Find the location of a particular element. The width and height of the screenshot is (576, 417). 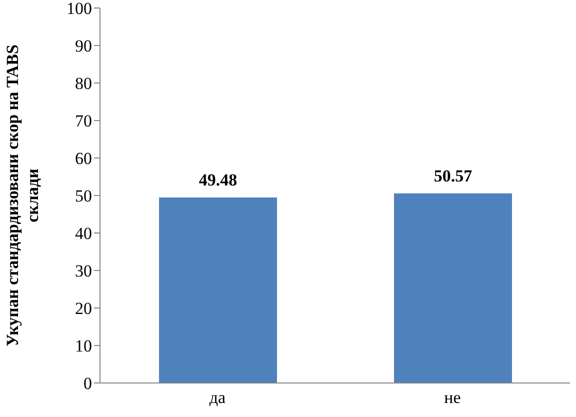

y-tick-label: 70 is located at coordinates (83, 121).